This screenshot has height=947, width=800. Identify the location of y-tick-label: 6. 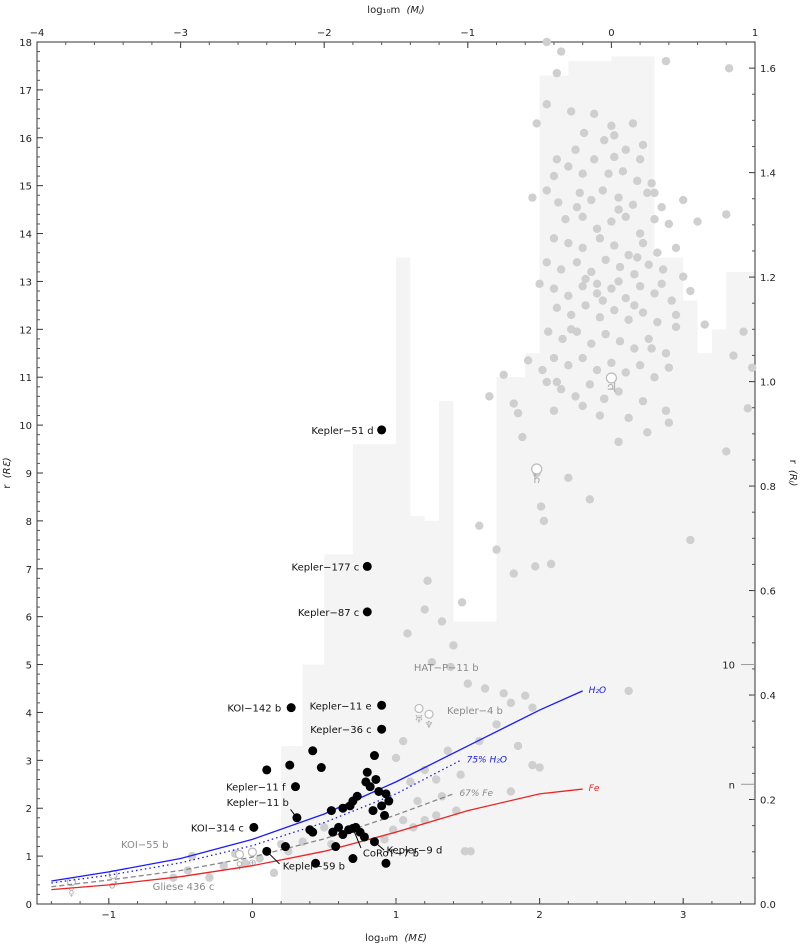
(29, 618).